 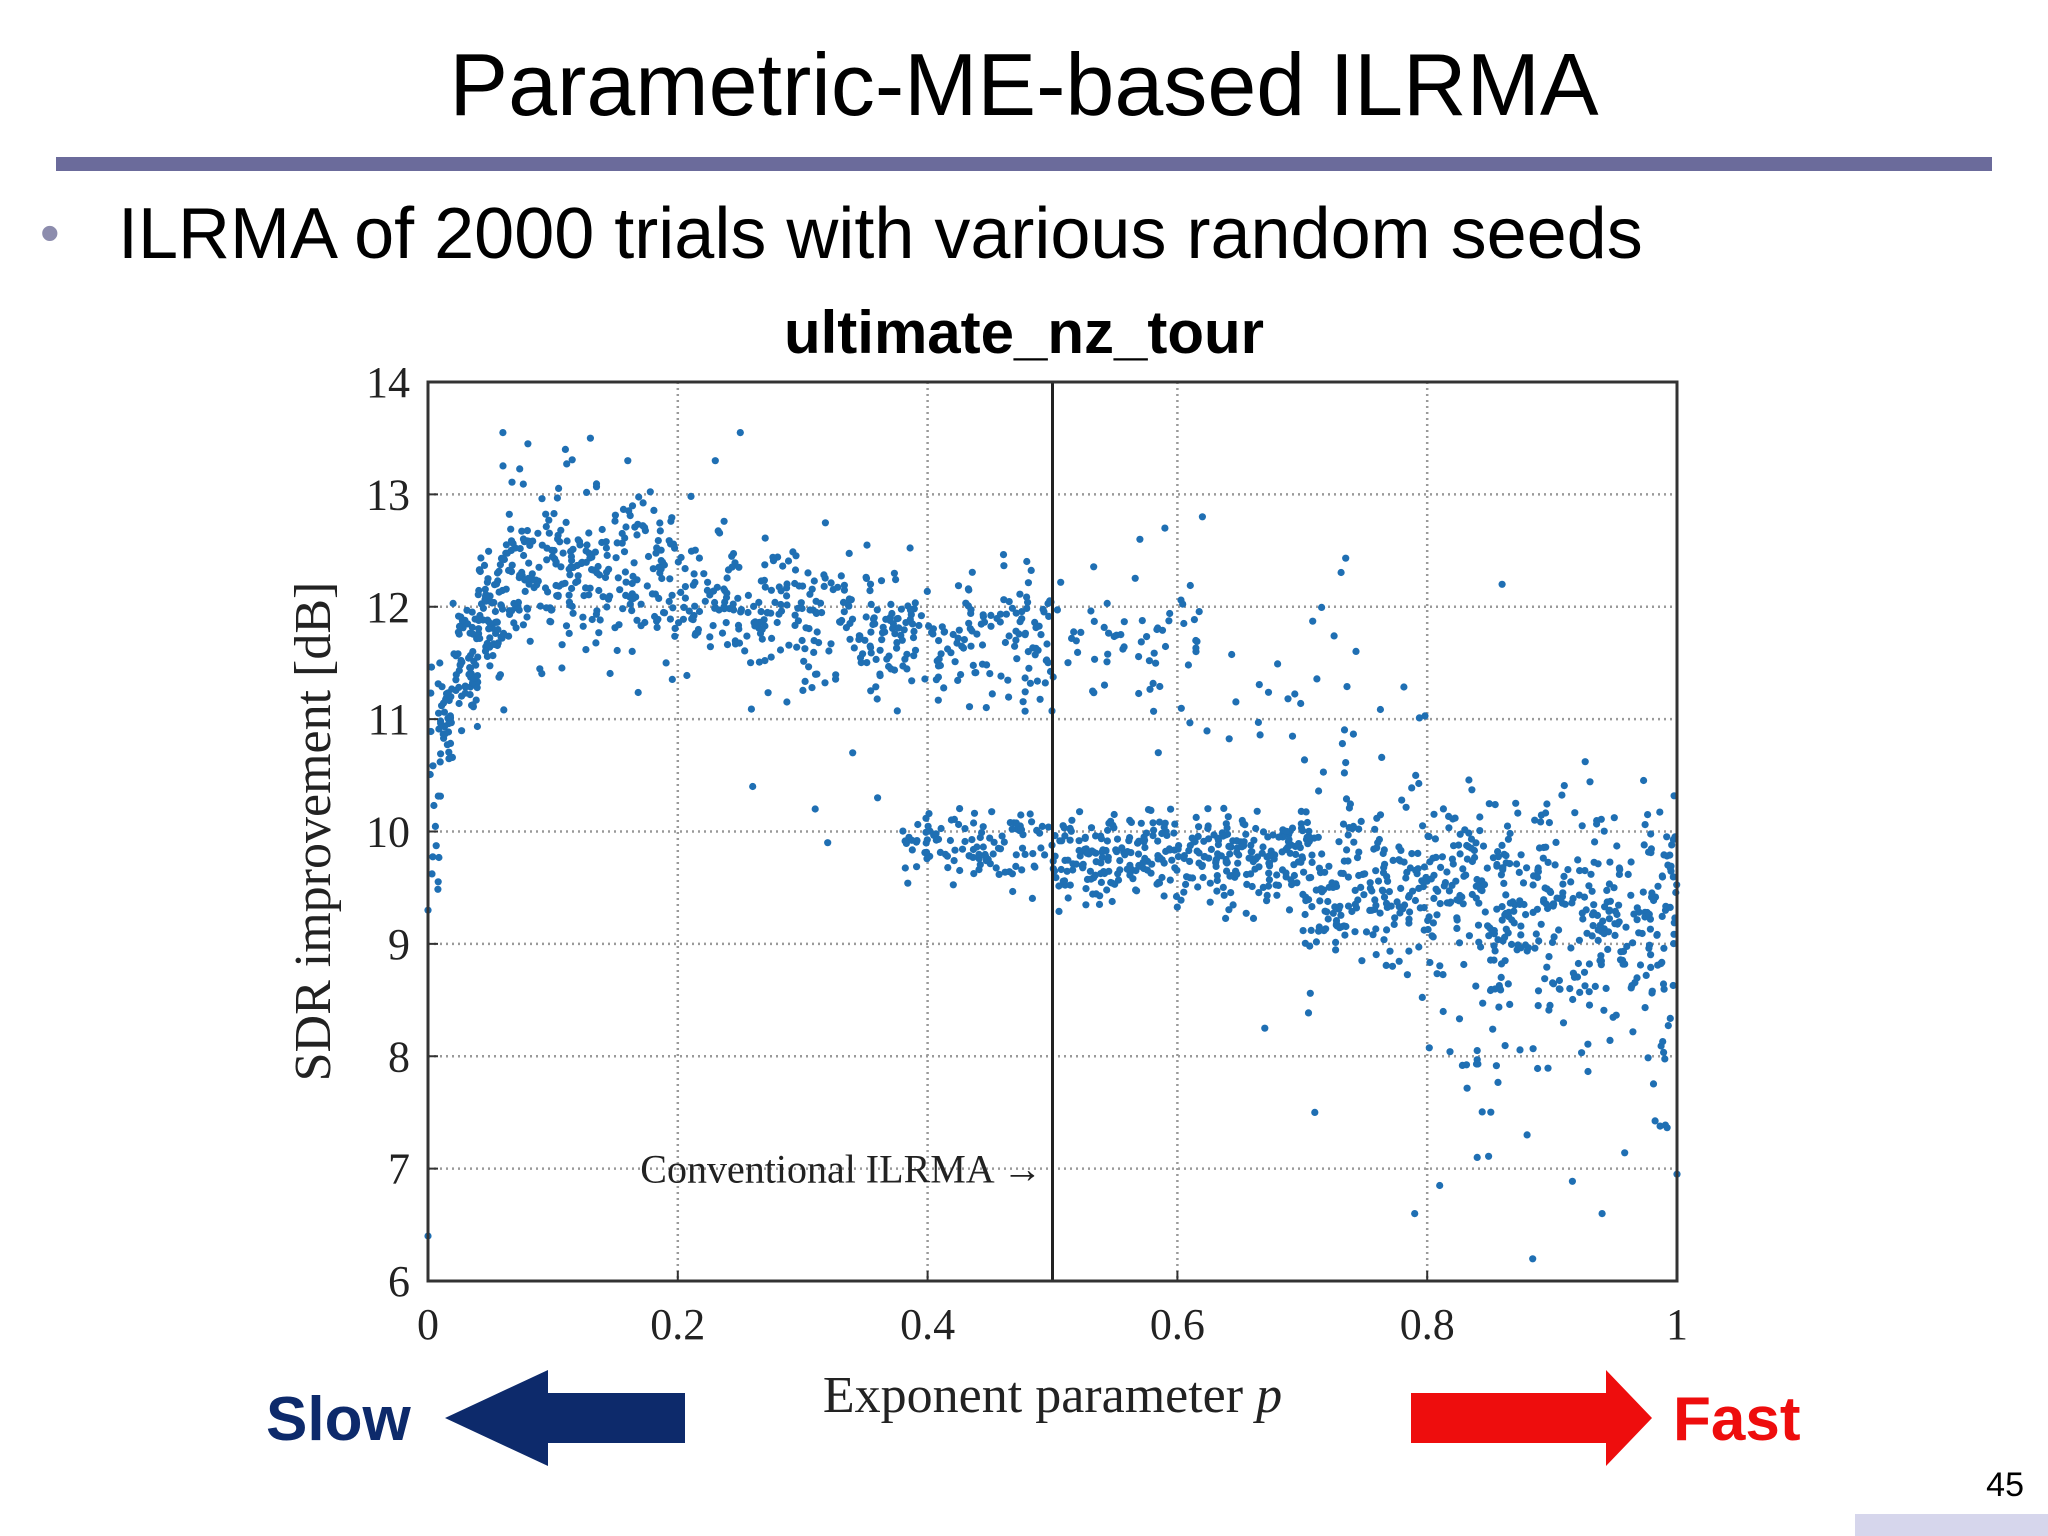 I want to click on corner-decoration, so click(x=1951, y=1525).